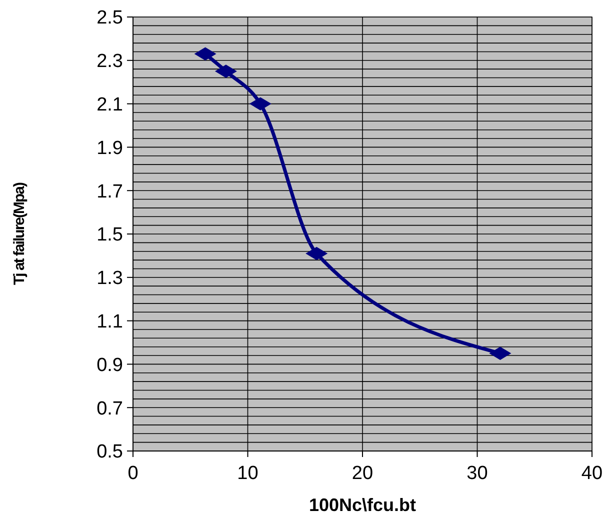 Image resolution: width=610 pixels, height=519 pixels. Describe the element at coordinates (363, 473) in the screenshot. I see `x-tick-label: 20` at that location.